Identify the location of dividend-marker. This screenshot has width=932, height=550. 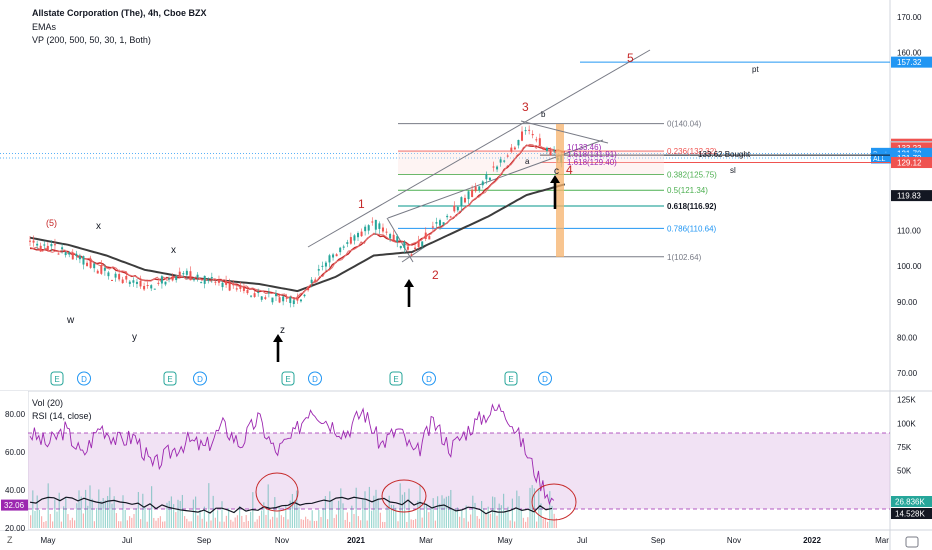
(315, 378).